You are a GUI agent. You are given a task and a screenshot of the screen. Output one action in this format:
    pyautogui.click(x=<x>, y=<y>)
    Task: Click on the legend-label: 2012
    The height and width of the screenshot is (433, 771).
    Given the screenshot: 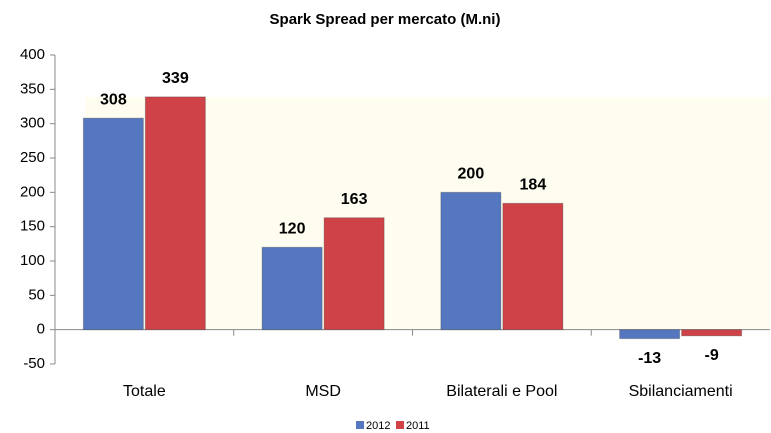 What is the action you would take?
    pyautogui.click(x=378, y=426)
    